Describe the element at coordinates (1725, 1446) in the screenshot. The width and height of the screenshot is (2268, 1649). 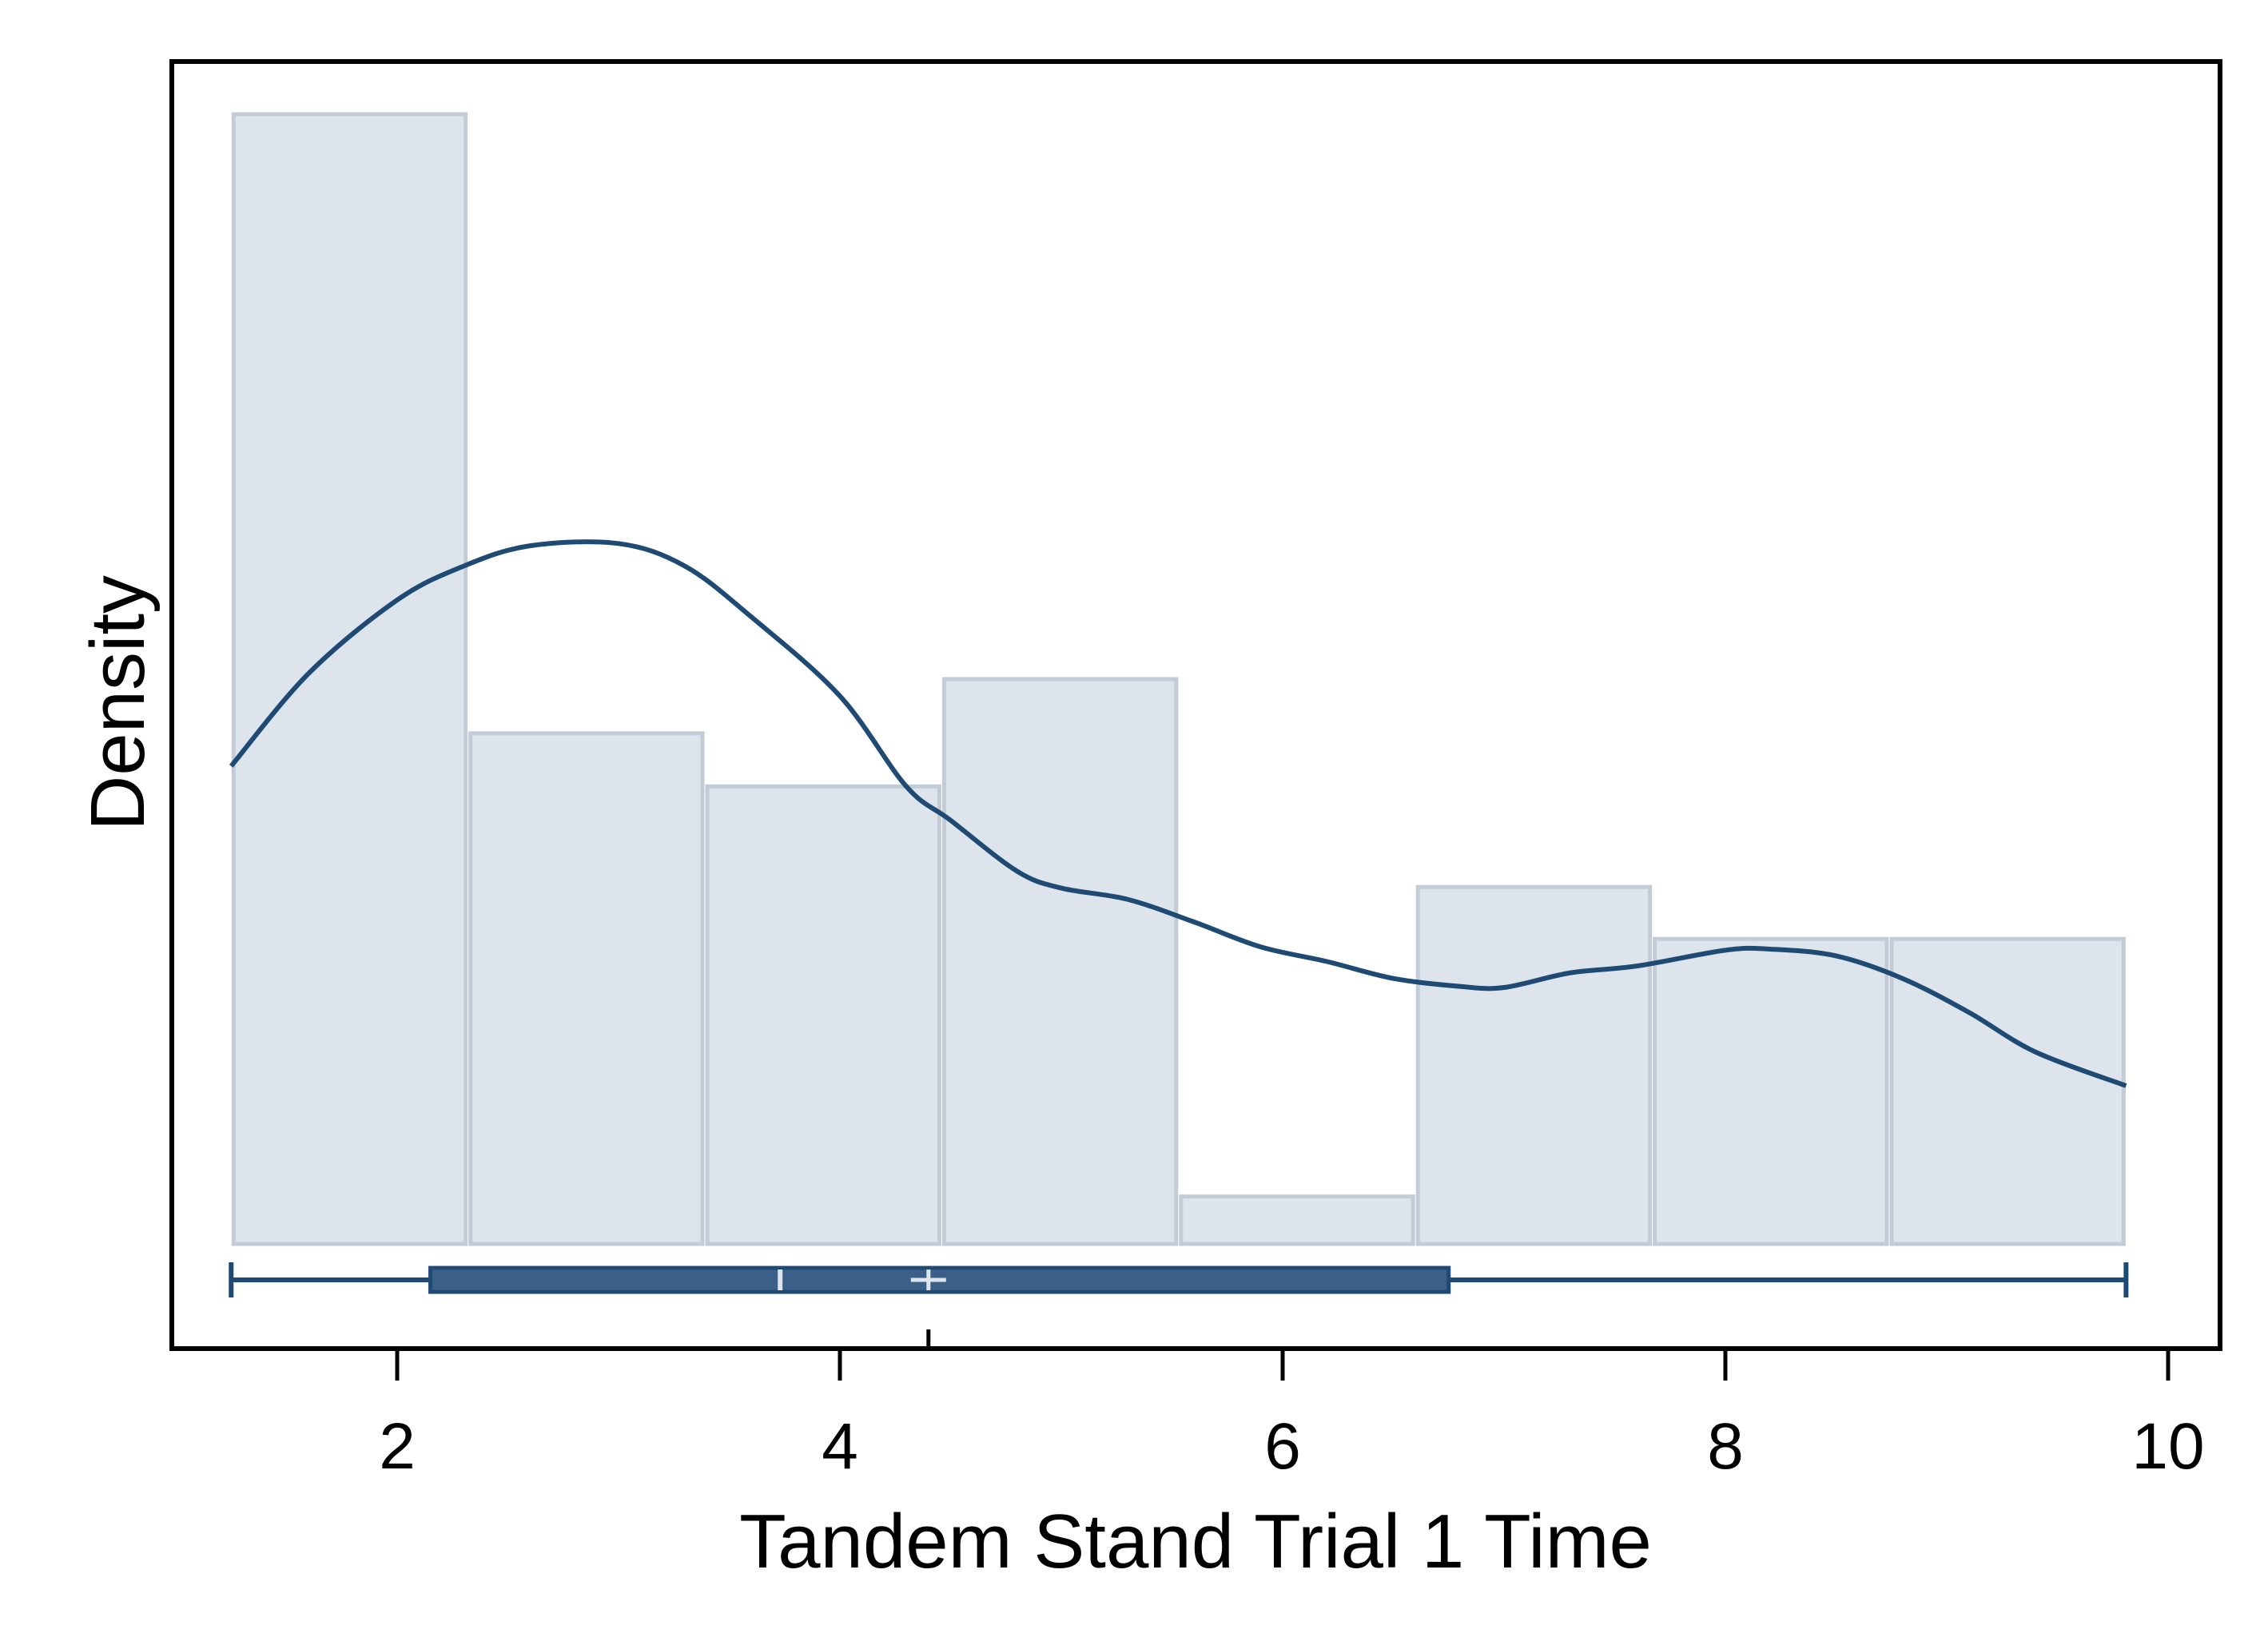
I see `x-tick-label-8: 8` at that location.